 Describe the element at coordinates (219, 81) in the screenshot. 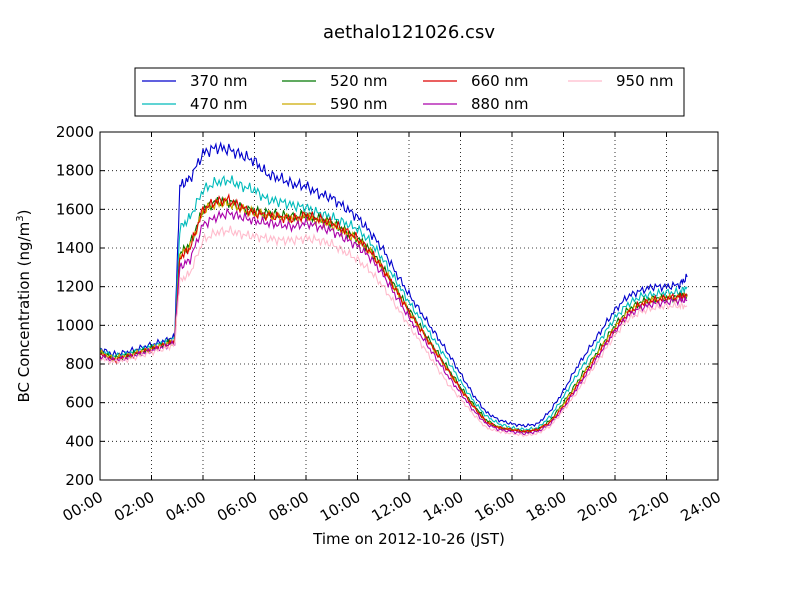

I see `legend-label-1: 370 nm` at that location.